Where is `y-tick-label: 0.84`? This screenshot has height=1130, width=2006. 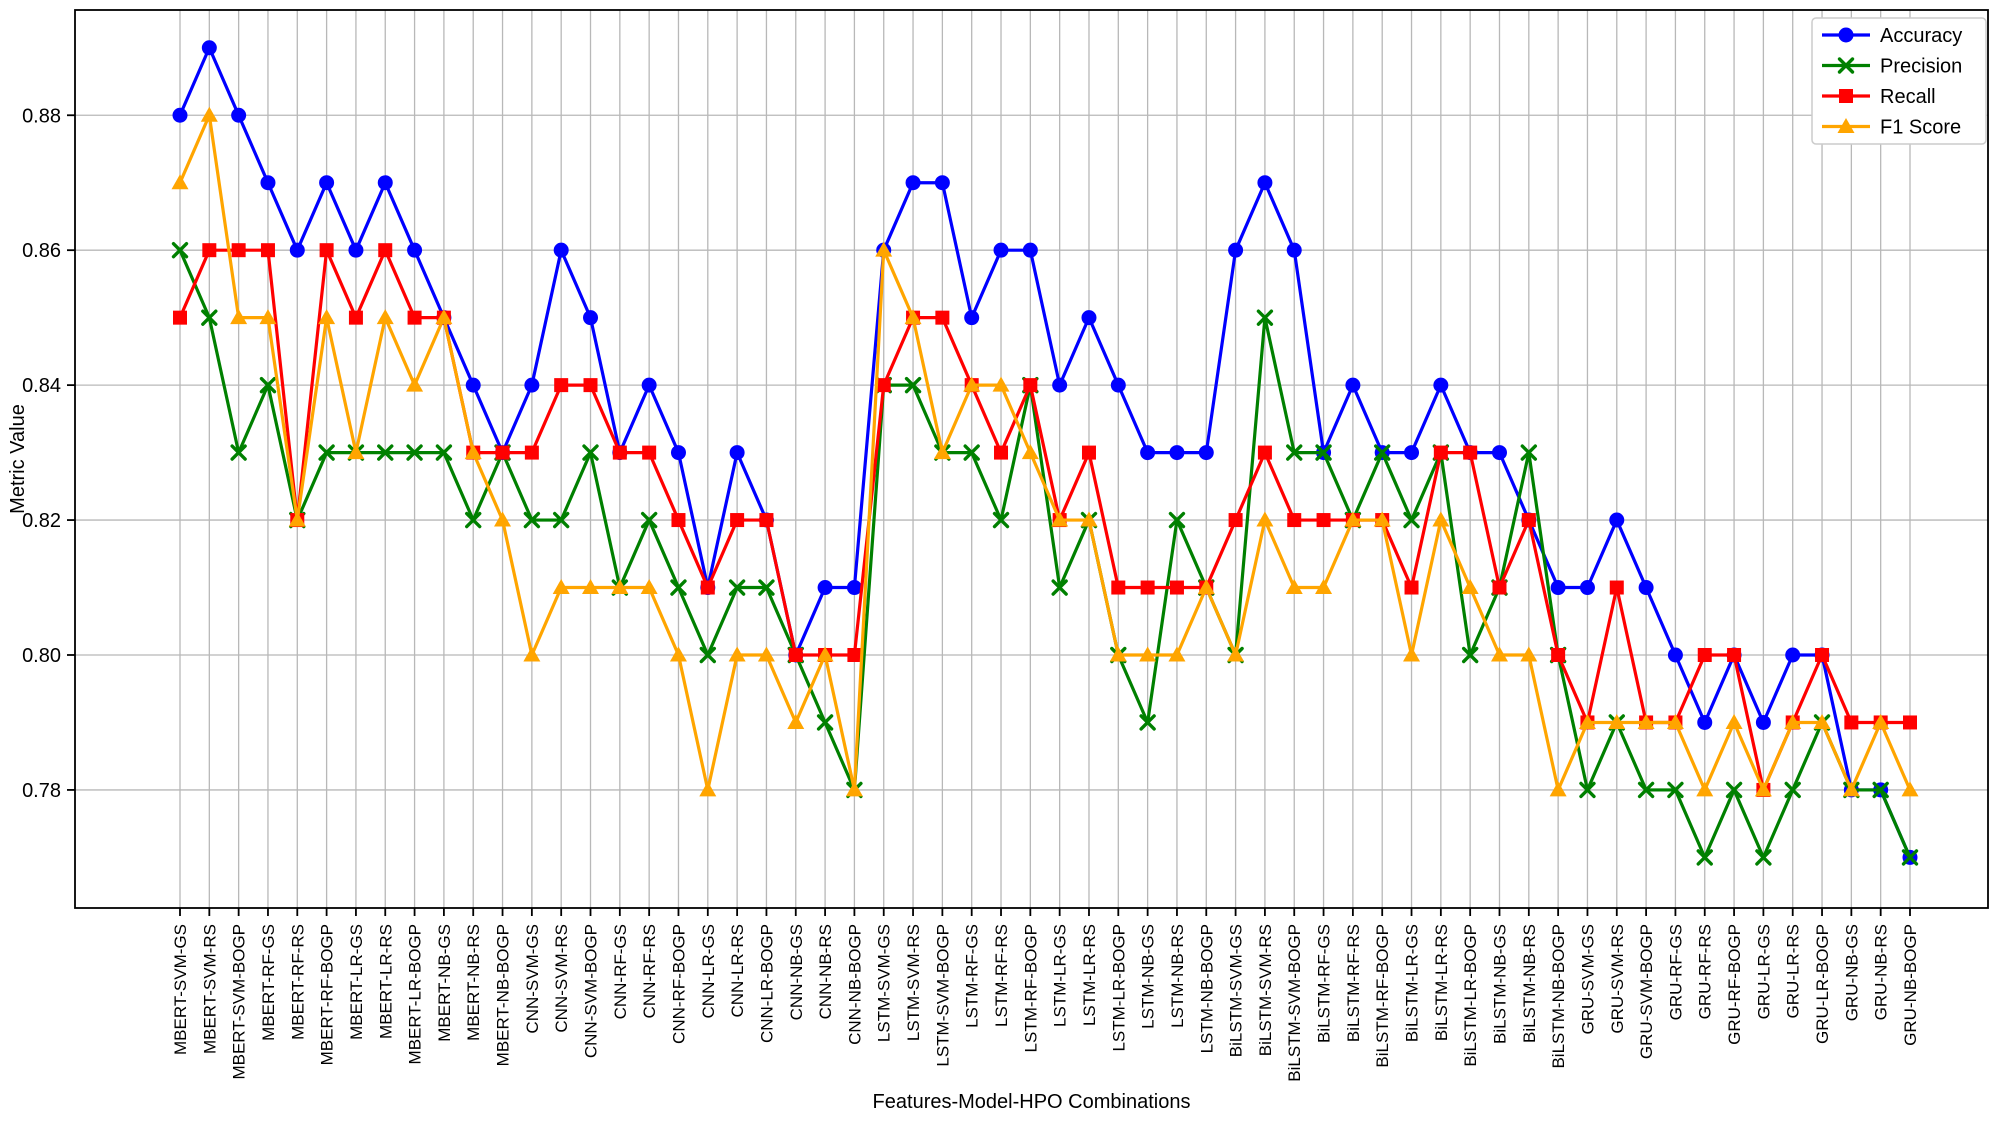 y-tick-label: 0.84 is located at coordinates (41, 386).